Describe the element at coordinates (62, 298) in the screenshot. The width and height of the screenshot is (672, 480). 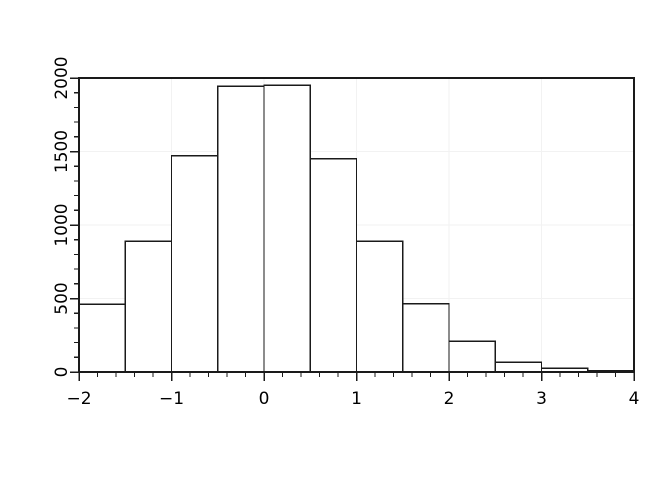
I see `y-axis-label: 500` at that location.